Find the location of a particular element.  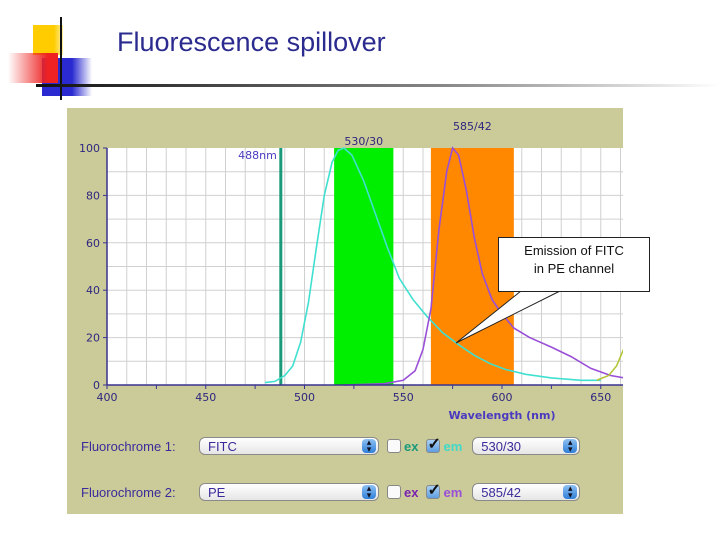

y-tick-label: 0 is located at coordinates (96, 385).